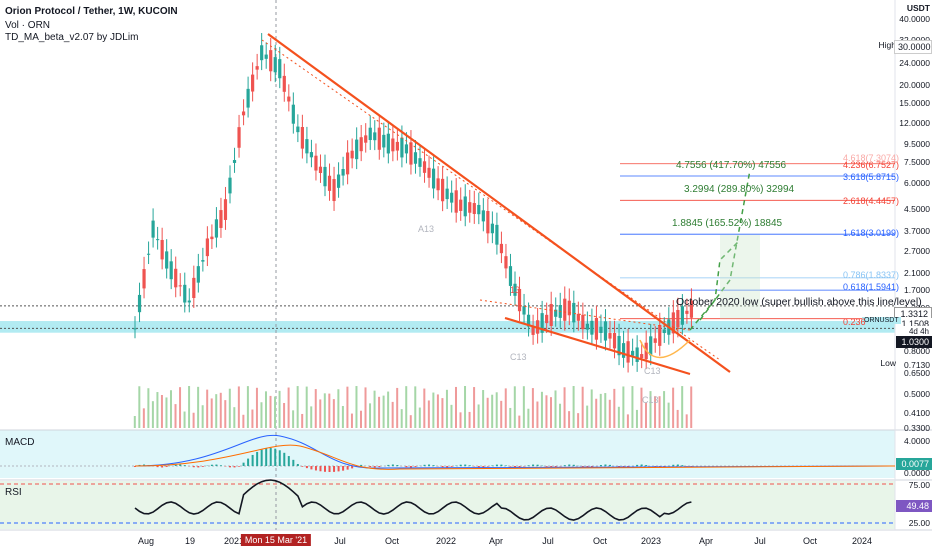  I want to click on high-value-tag: 30.0000, so click(913, 47).